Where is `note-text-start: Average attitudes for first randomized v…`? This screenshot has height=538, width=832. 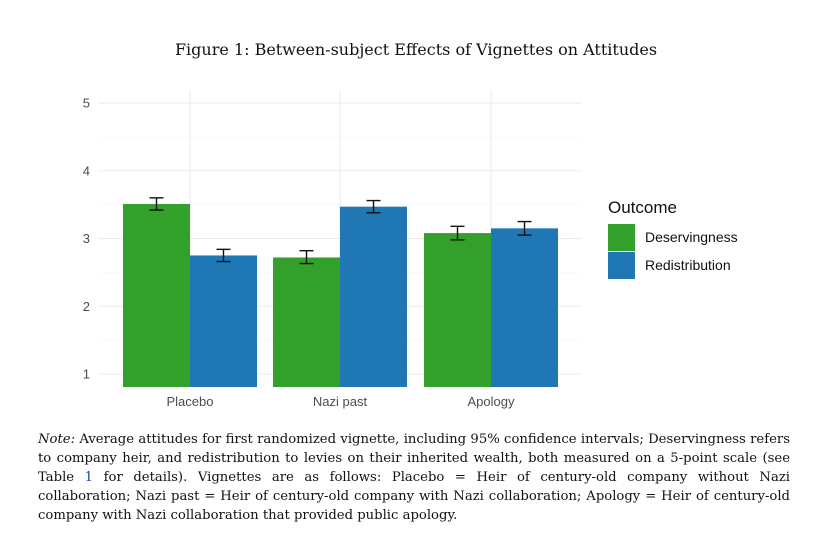 note-text-start: Average attitudes for first randomized v… is located at coordinates (414, 458).